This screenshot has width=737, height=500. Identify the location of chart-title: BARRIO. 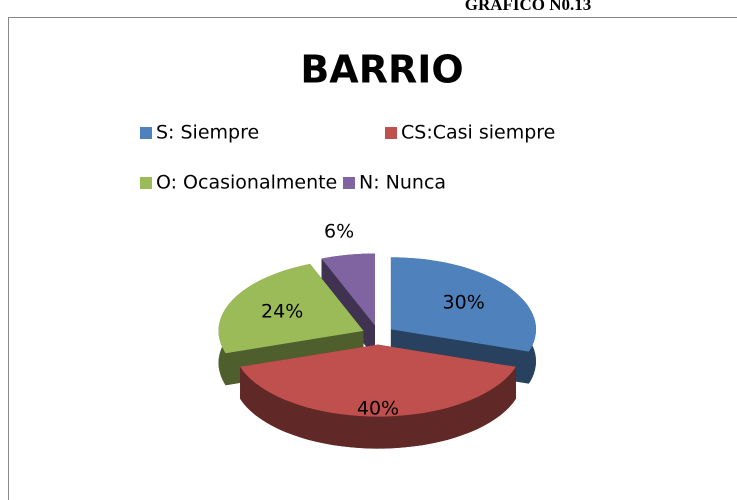
(381, 70).